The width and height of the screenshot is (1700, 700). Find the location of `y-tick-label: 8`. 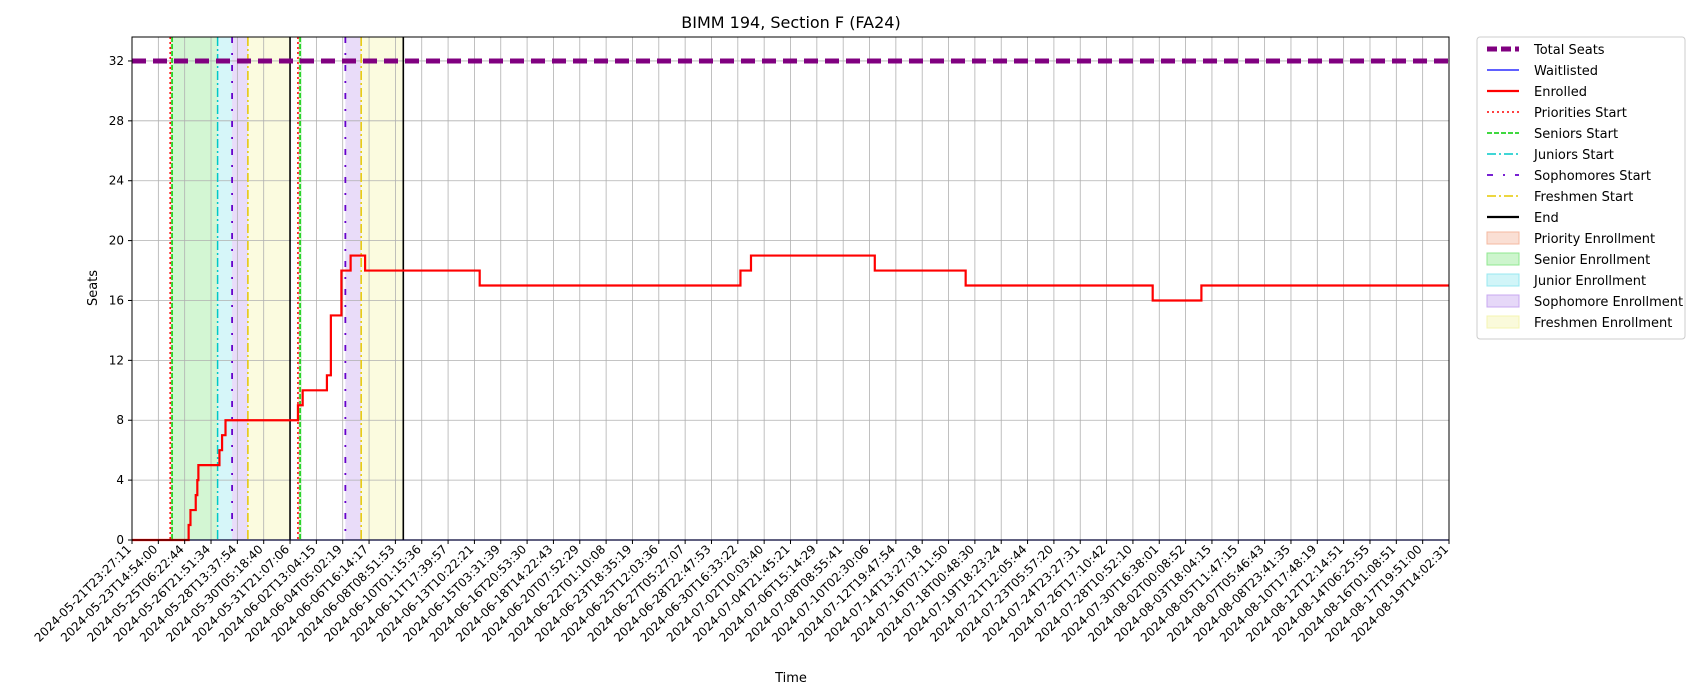

y-tick-label: 8 is located at coordinates (120, 420).